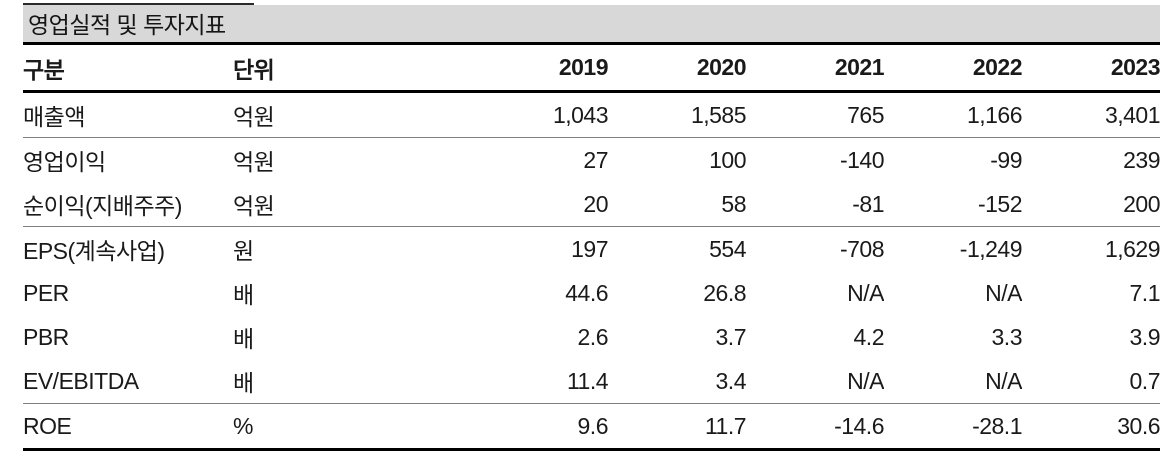 This screenshot has height=463, width=1173. I want to click on table-row: PER 배 44.6 26.8 N/A N/A 7.1, so click(591, 293).